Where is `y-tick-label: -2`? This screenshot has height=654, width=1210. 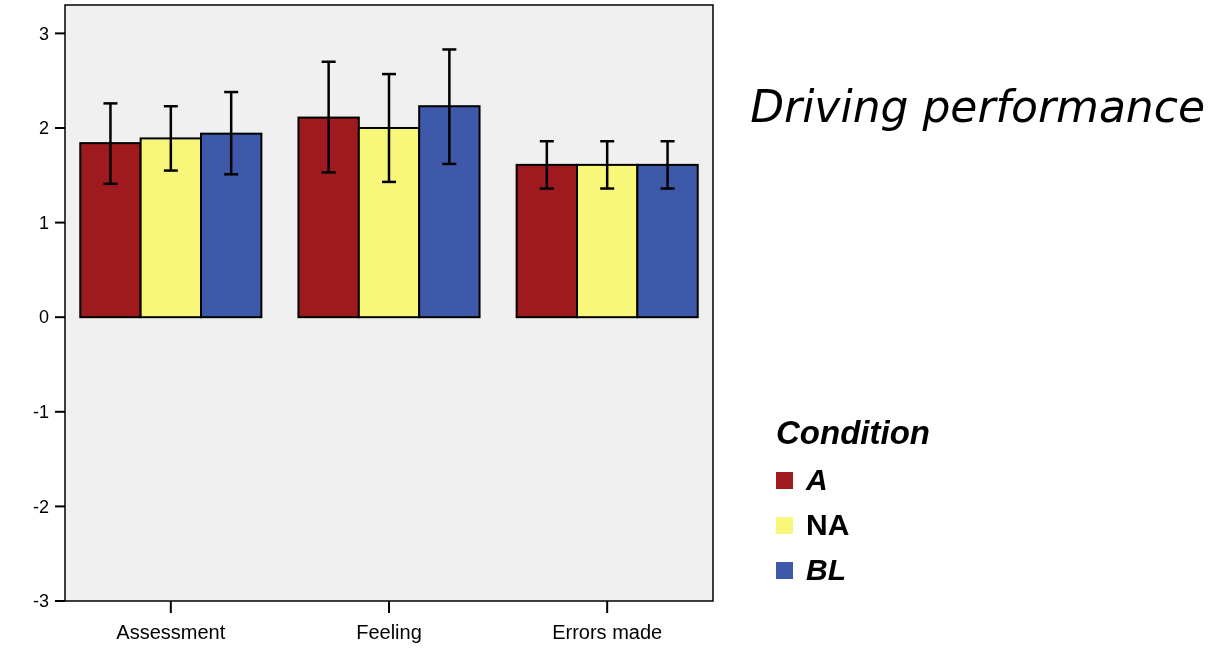
y-tick-label: -2 is located at coordinates (40, 506).